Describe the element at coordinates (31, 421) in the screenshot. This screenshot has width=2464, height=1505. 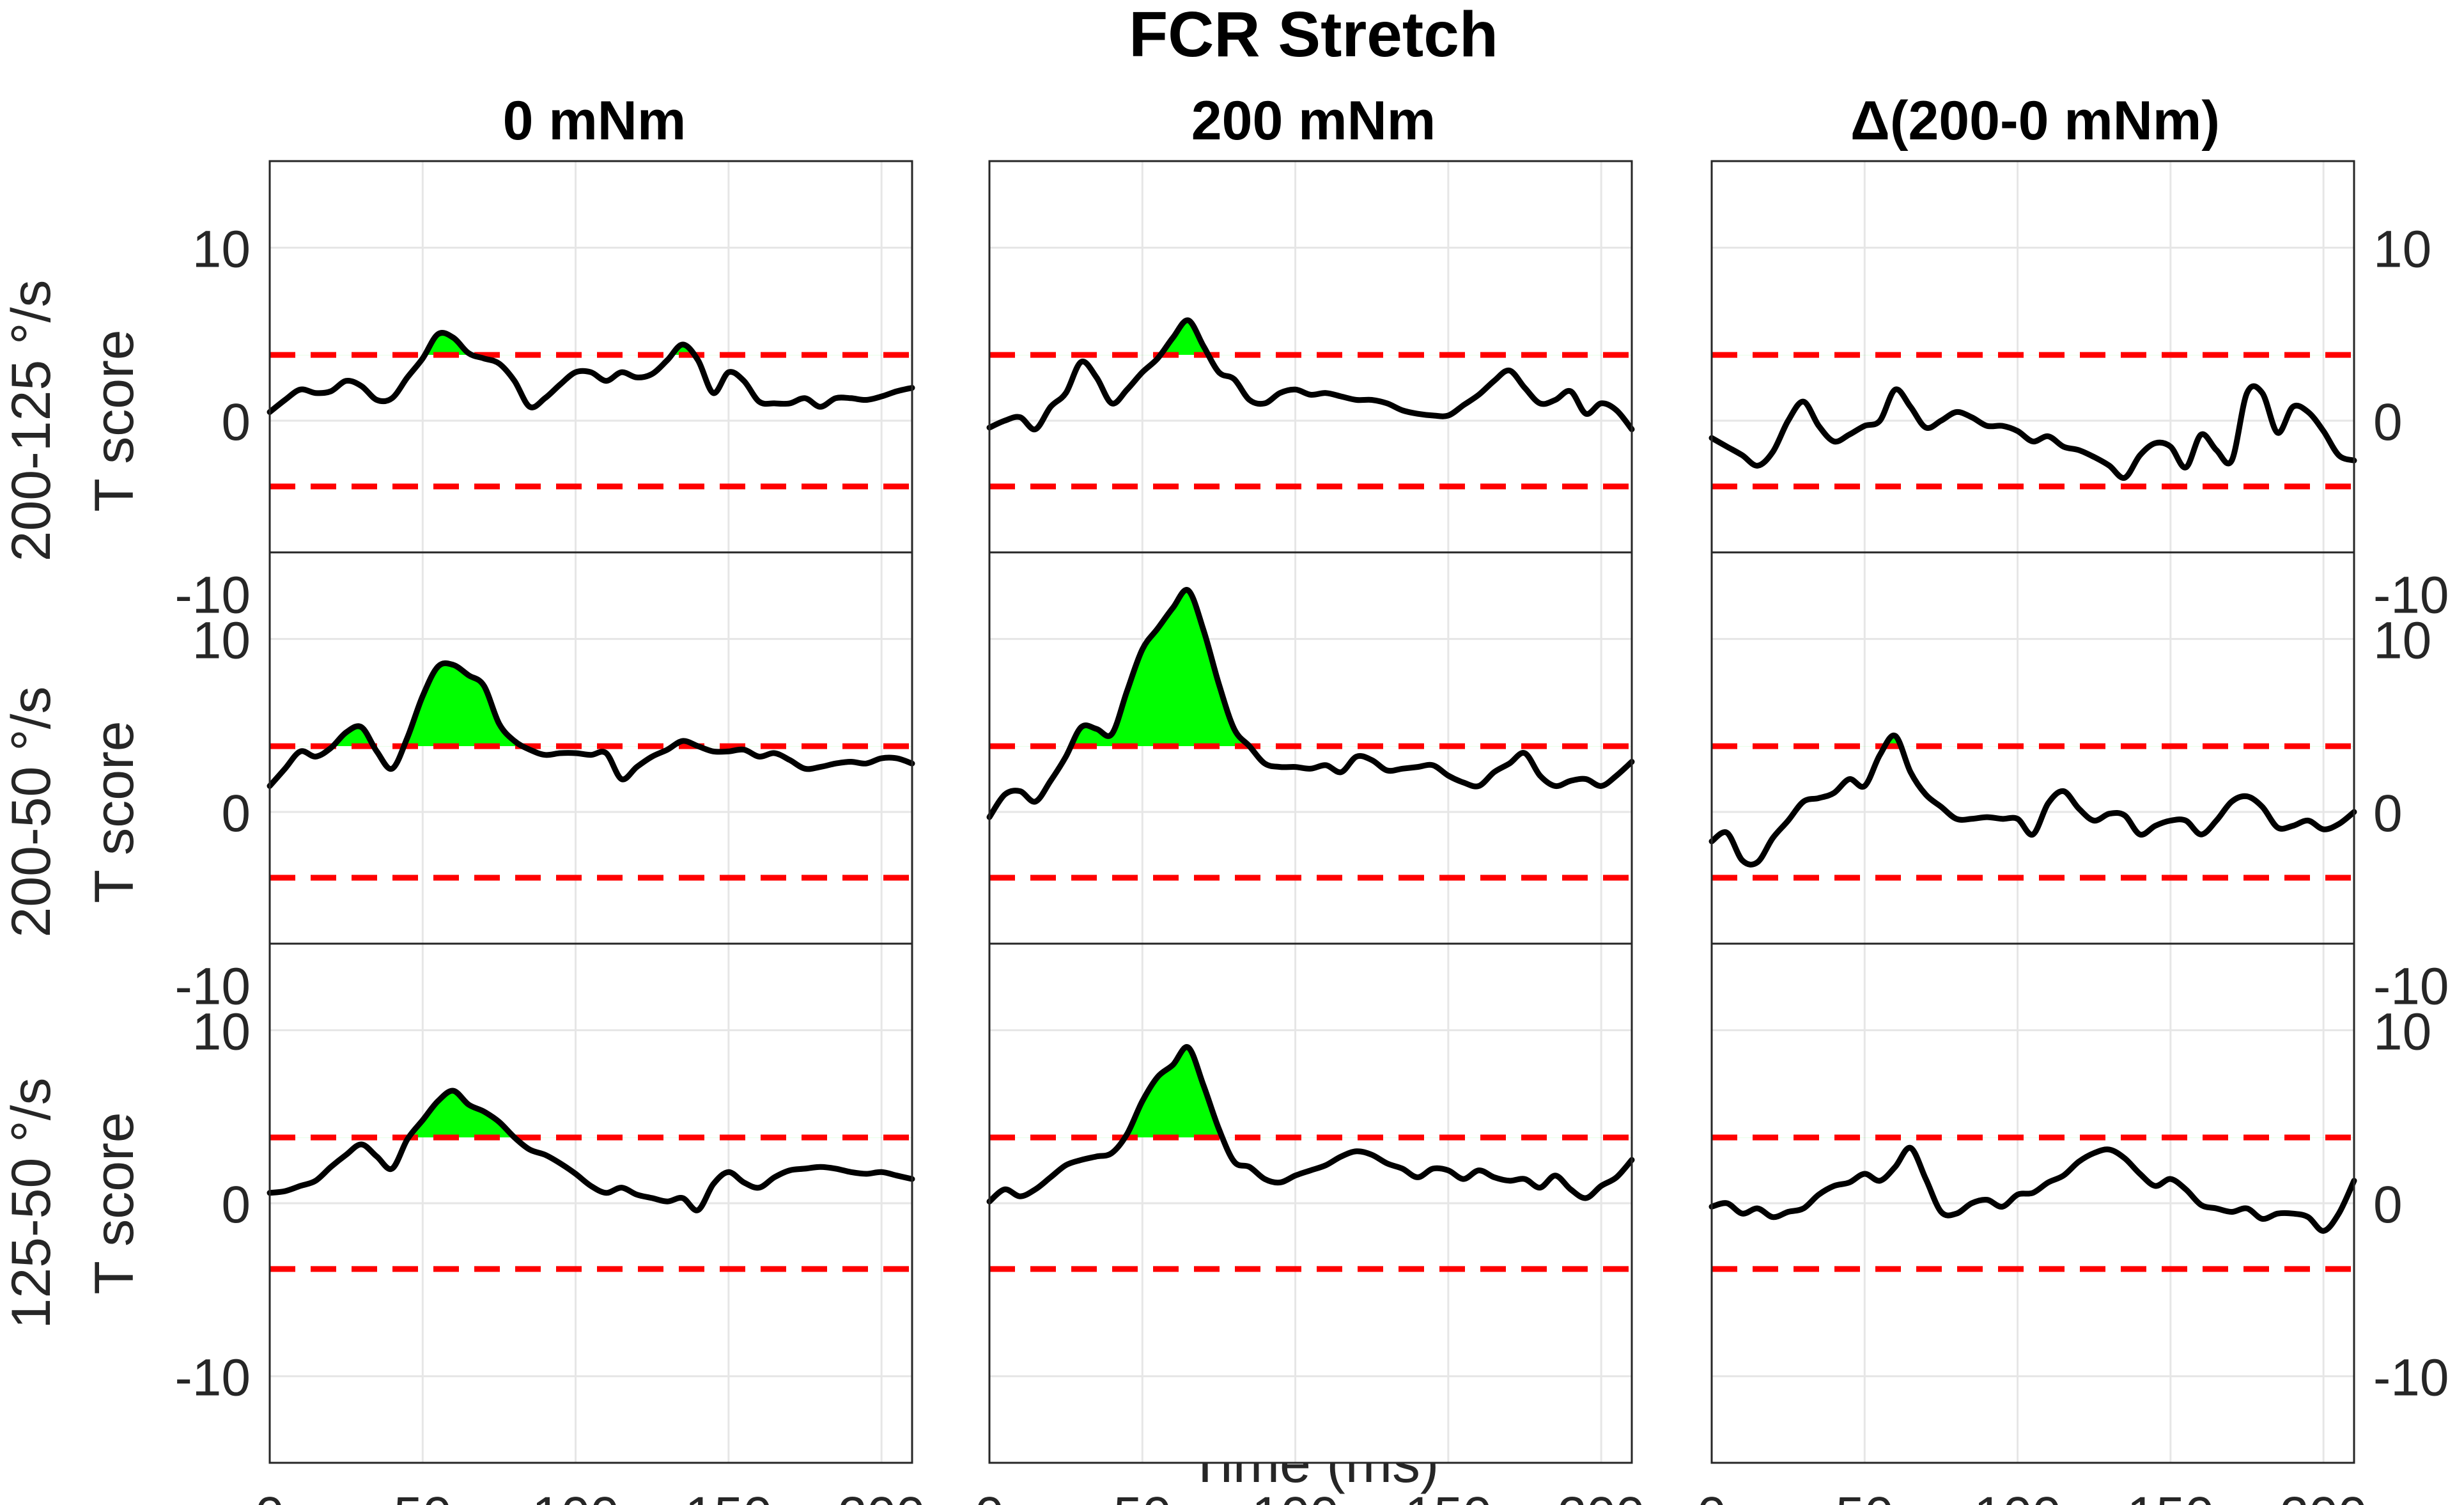
I see `row-label-0: 200-125 °/s` at that location.